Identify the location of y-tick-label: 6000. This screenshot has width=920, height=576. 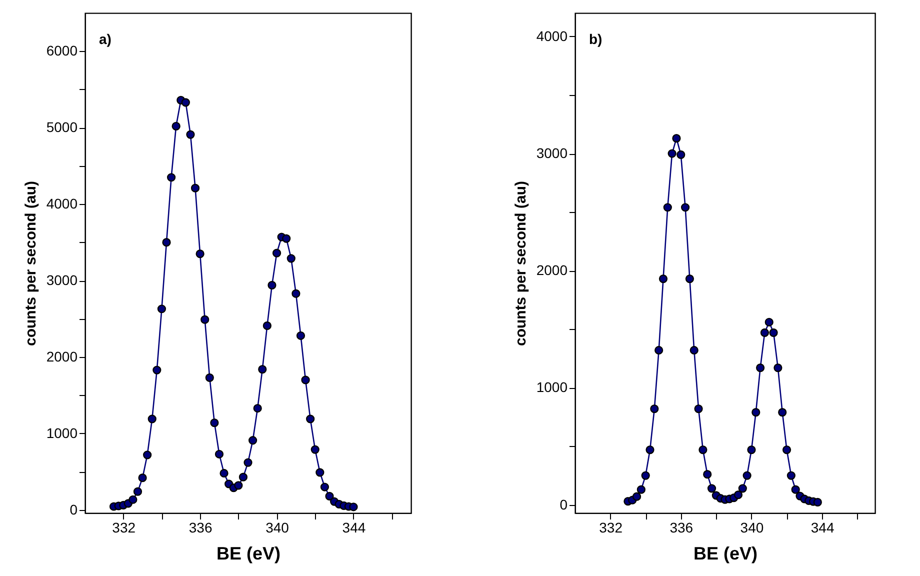
(62, 50).